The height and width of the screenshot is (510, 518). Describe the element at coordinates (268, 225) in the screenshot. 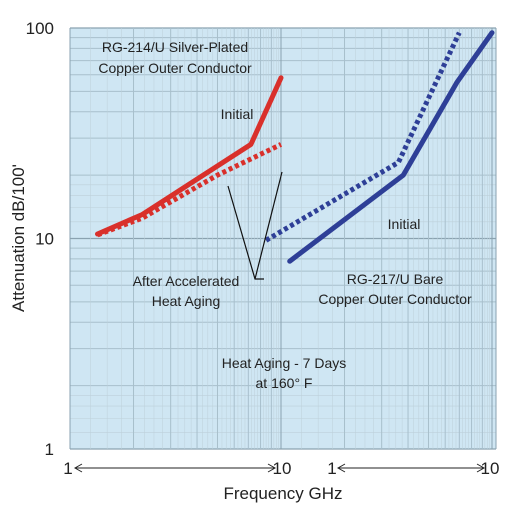

I see `leader-line` at that location.